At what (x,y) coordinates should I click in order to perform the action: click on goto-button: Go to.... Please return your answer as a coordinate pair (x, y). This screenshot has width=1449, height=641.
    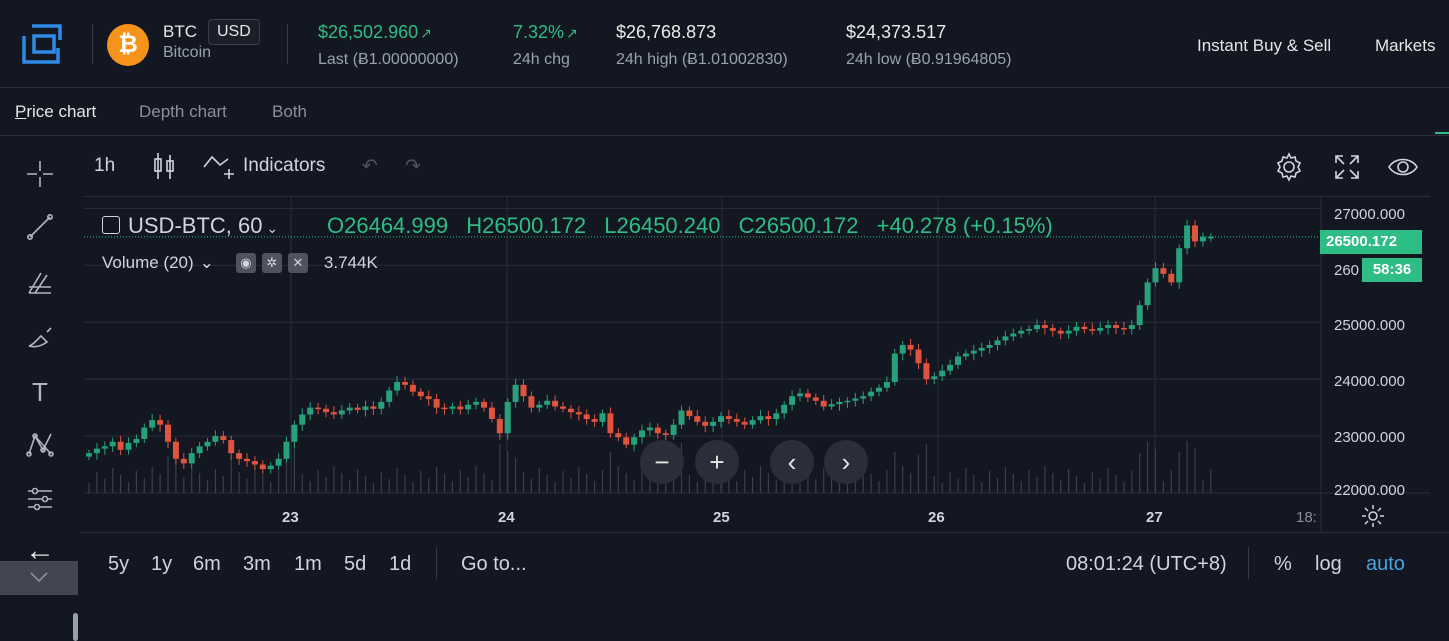
    Looking at the image, I should click on (494, 564).